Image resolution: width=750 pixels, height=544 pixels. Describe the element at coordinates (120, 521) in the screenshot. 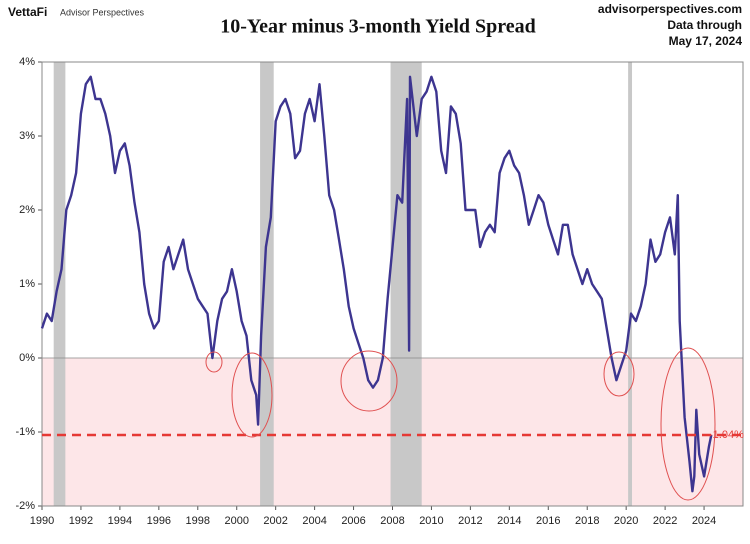

I see `x-tick-label: 1994` at that location.